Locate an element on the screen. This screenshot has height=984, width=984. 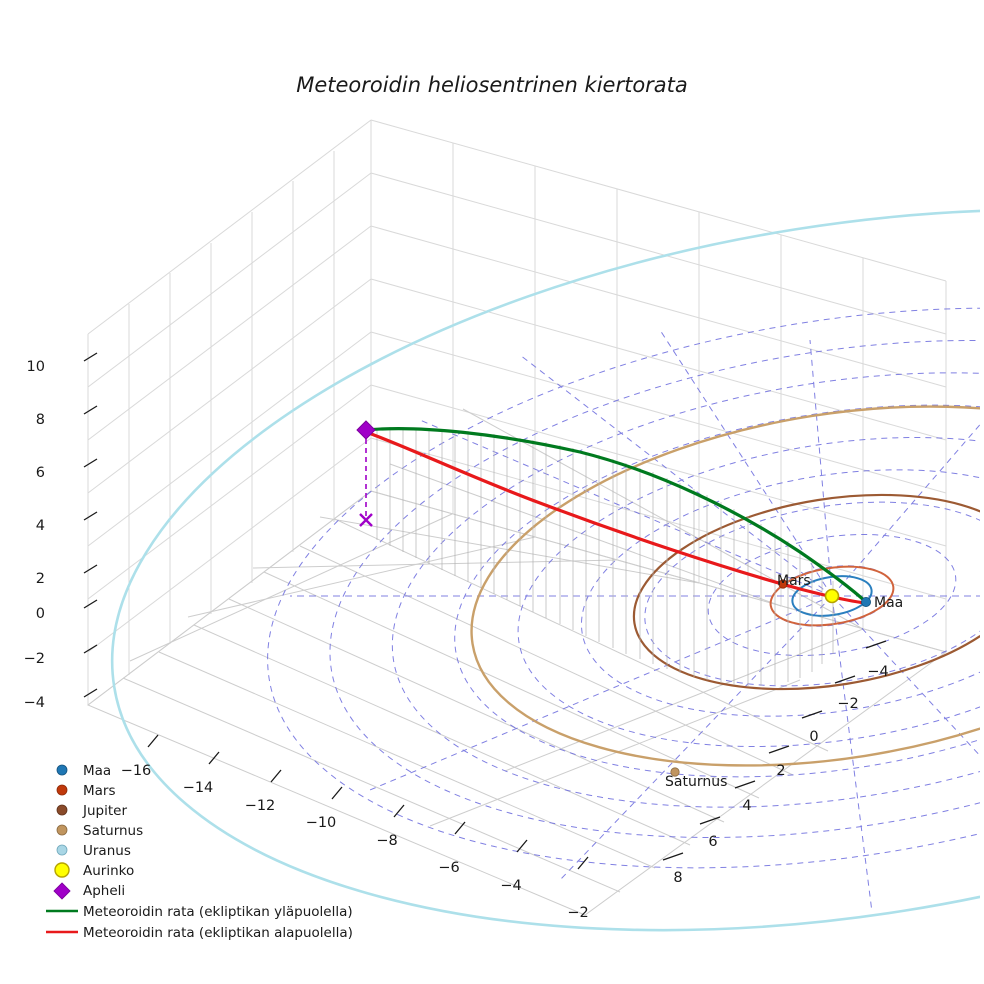
x-tick-5: −6 is located at coordinates (448, 868).